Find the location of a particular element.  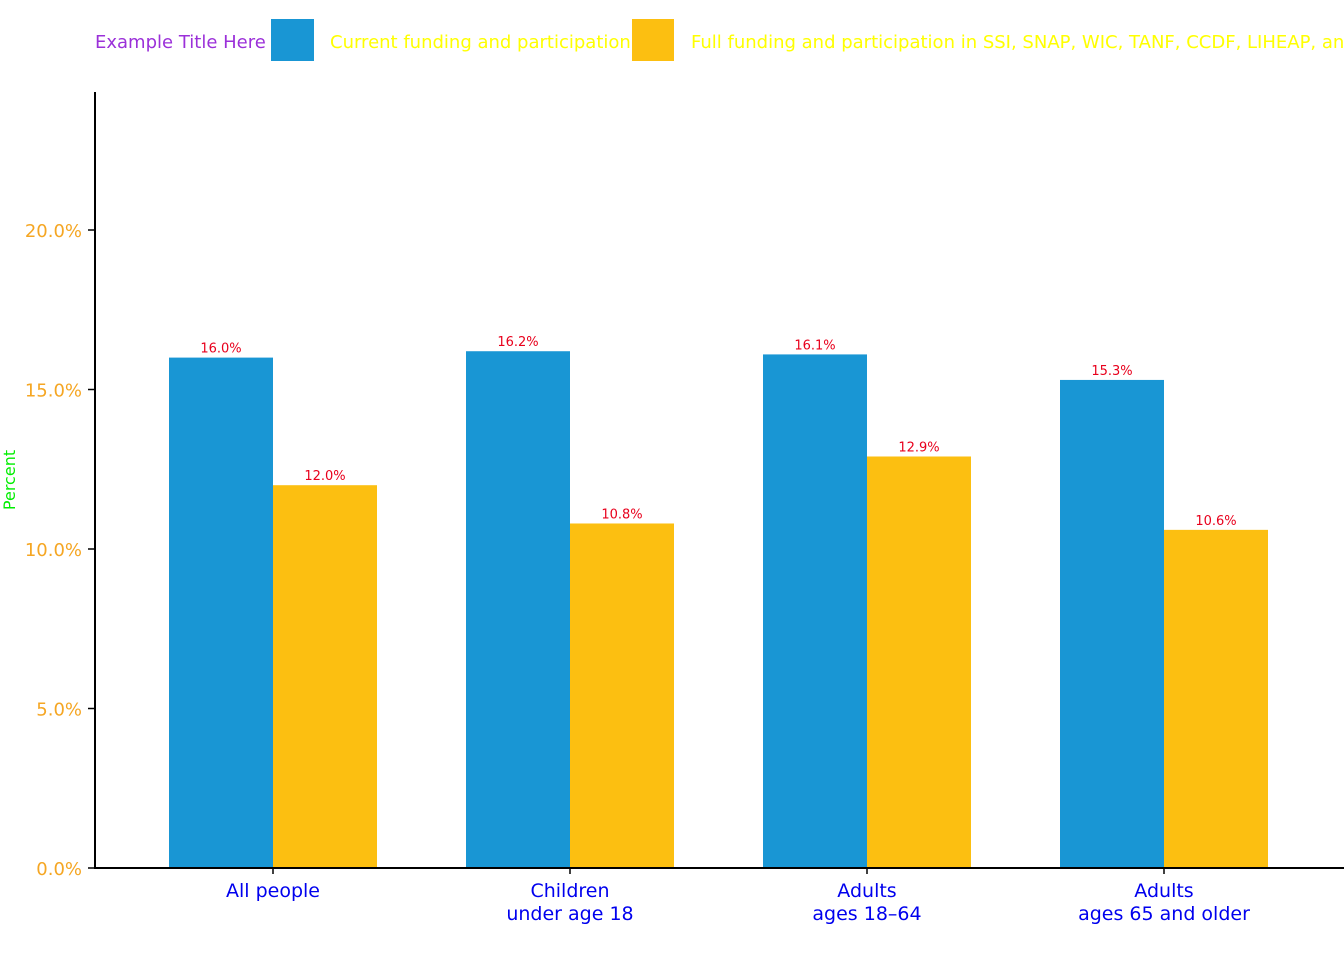

x-category-label: All people is located at coordinates (273, 891).